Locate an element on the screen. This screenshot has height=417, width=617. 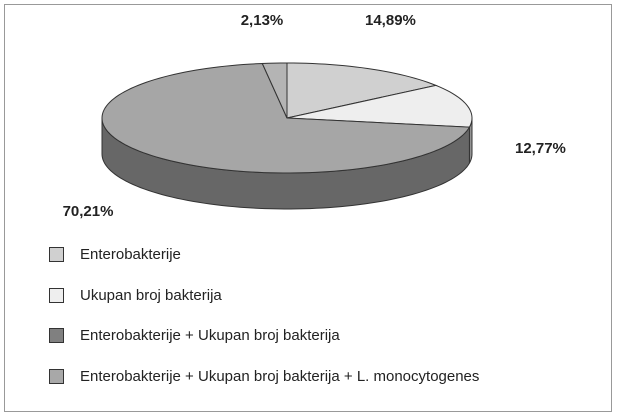
data-label: 2,13% is located at coordinates (262, 20).